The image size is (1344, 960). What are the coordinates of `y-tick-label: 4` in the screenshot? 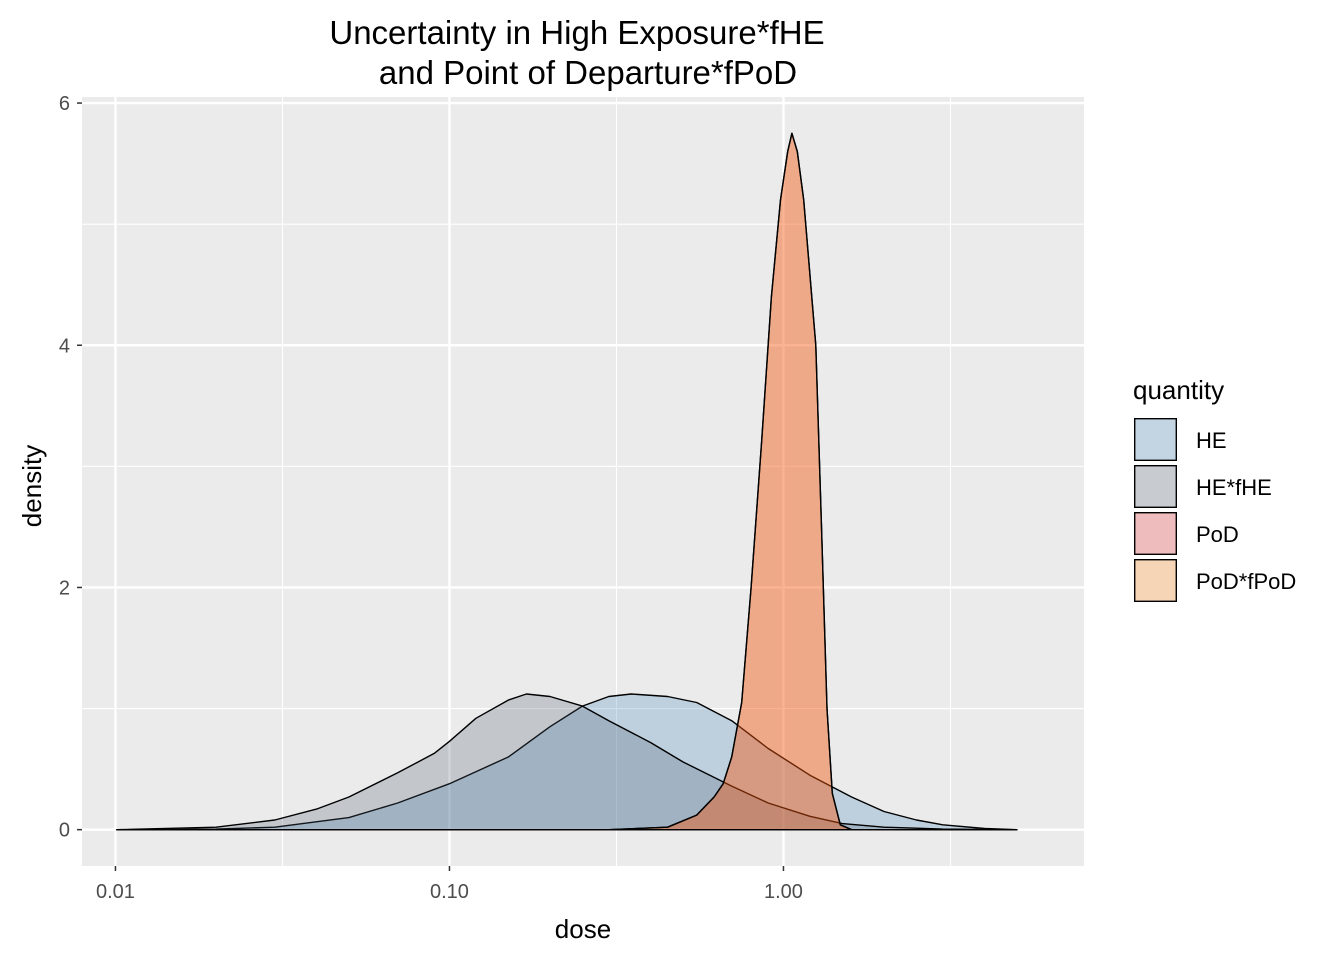 It's located at (64, 346).